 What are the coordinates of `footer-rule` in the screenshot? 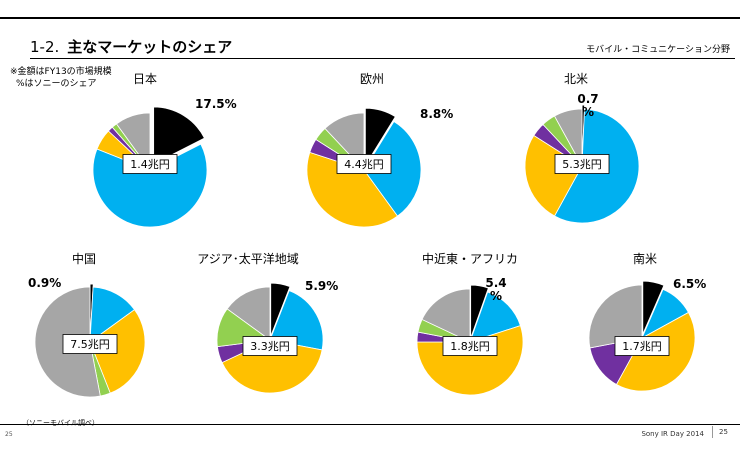 It's located at (370, 424).